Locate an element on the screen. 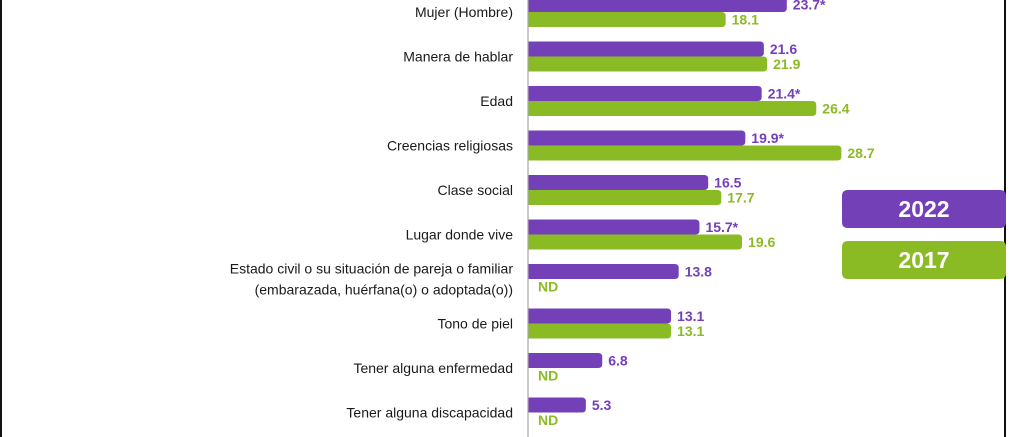  data-label-2022: 6.8 is located at coordinates (618, 361).